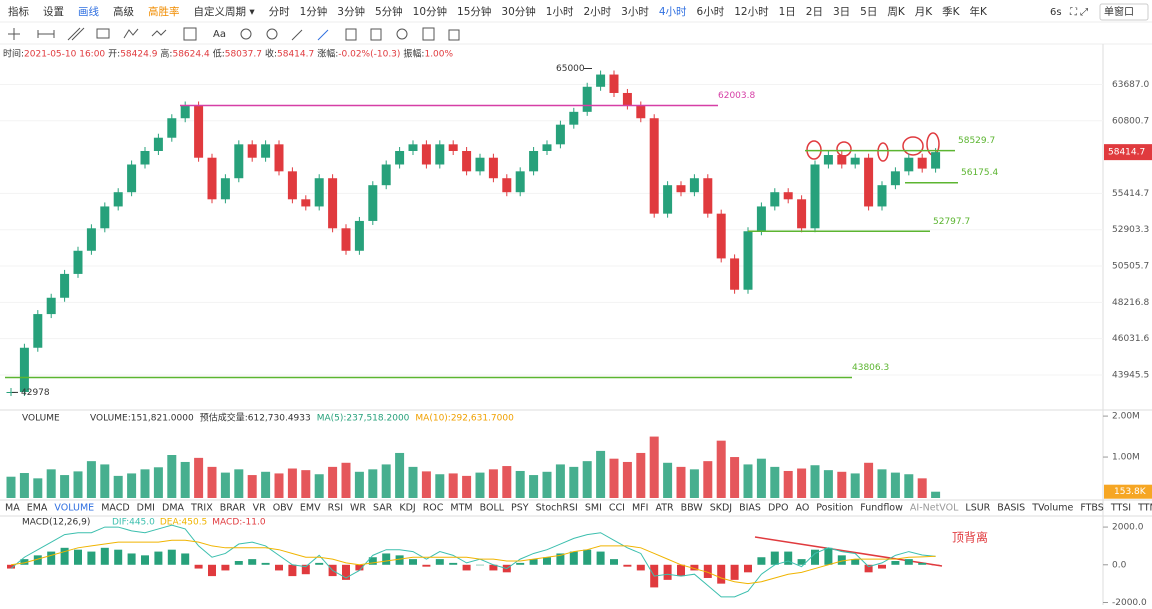 This screenshot has width=1152, height=609. What do you see at coordinates (1091, 508) in the screenshot?
I see `indicator-tab: FTBS` at bounding box center [1091, 508].